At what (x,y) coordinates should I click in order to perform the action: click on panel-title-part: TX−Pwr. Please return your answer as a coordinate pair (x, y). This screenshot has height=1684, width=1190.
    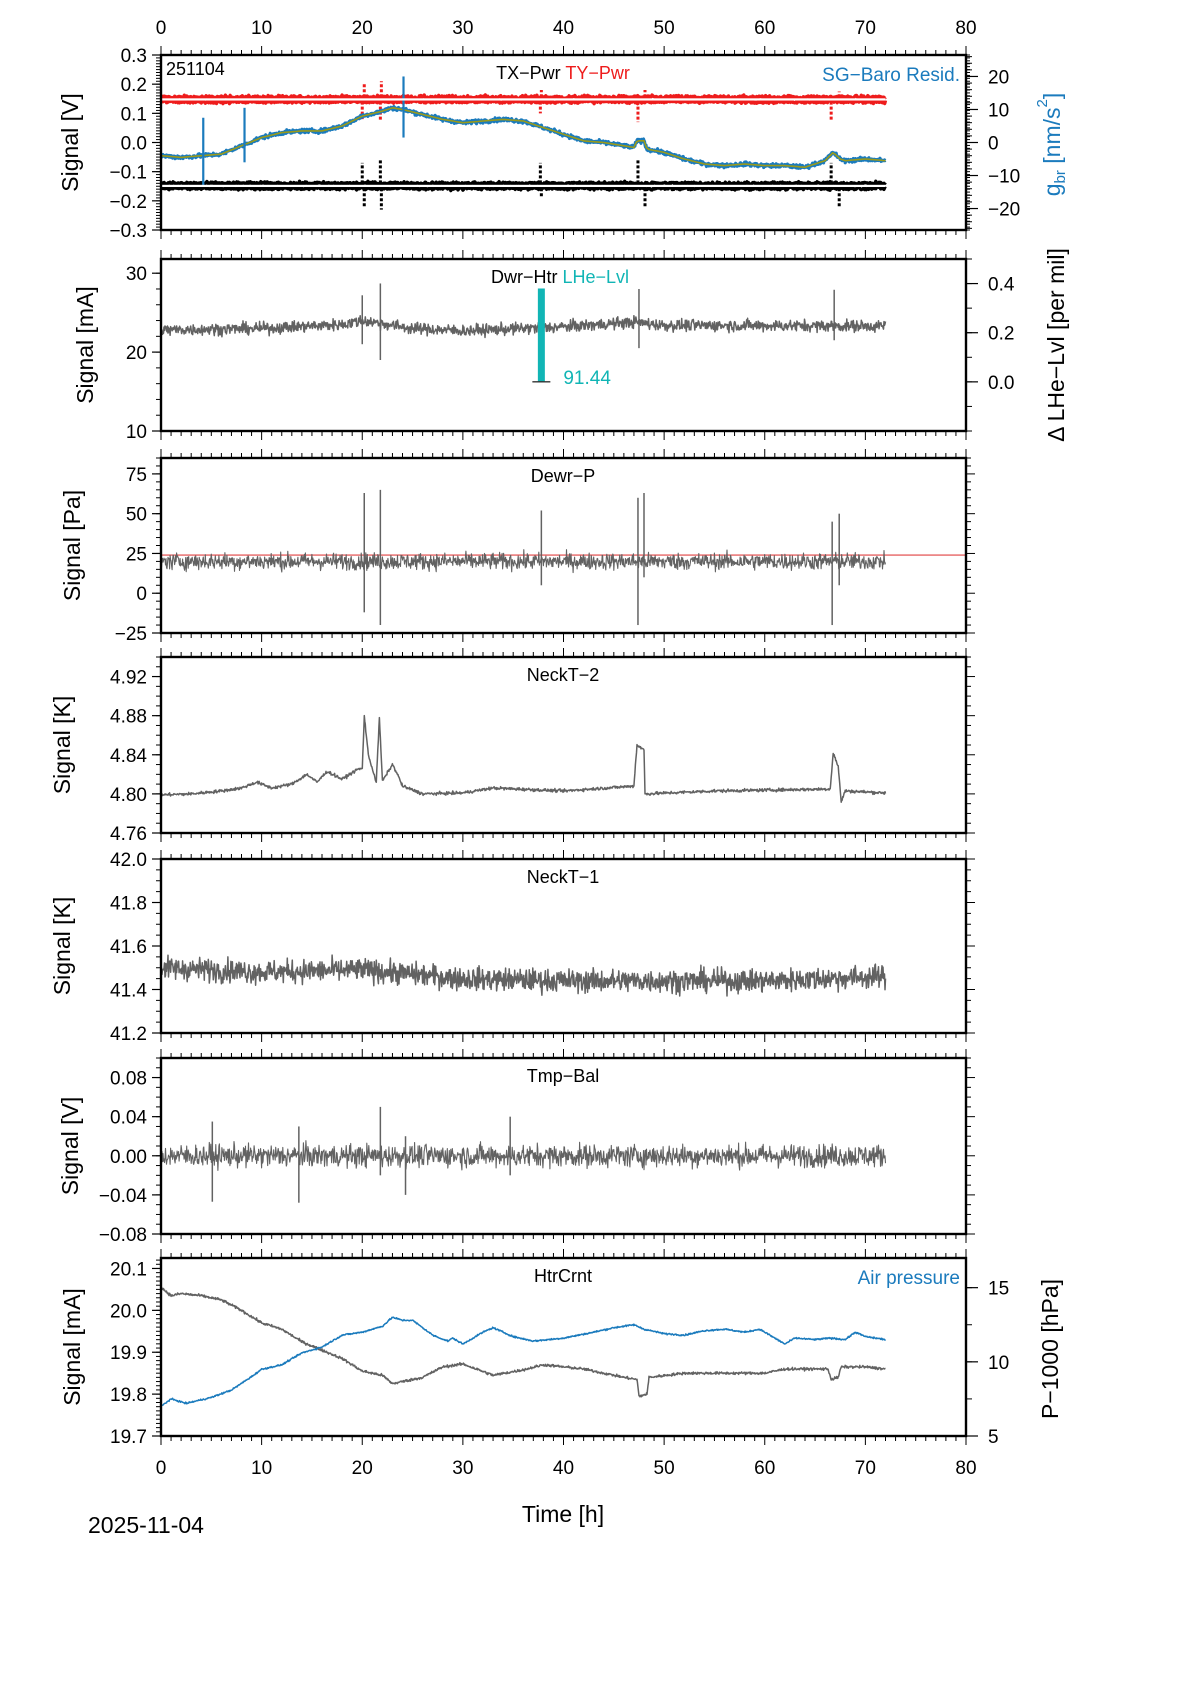
    Looking at the image, I should click on (528, 73).